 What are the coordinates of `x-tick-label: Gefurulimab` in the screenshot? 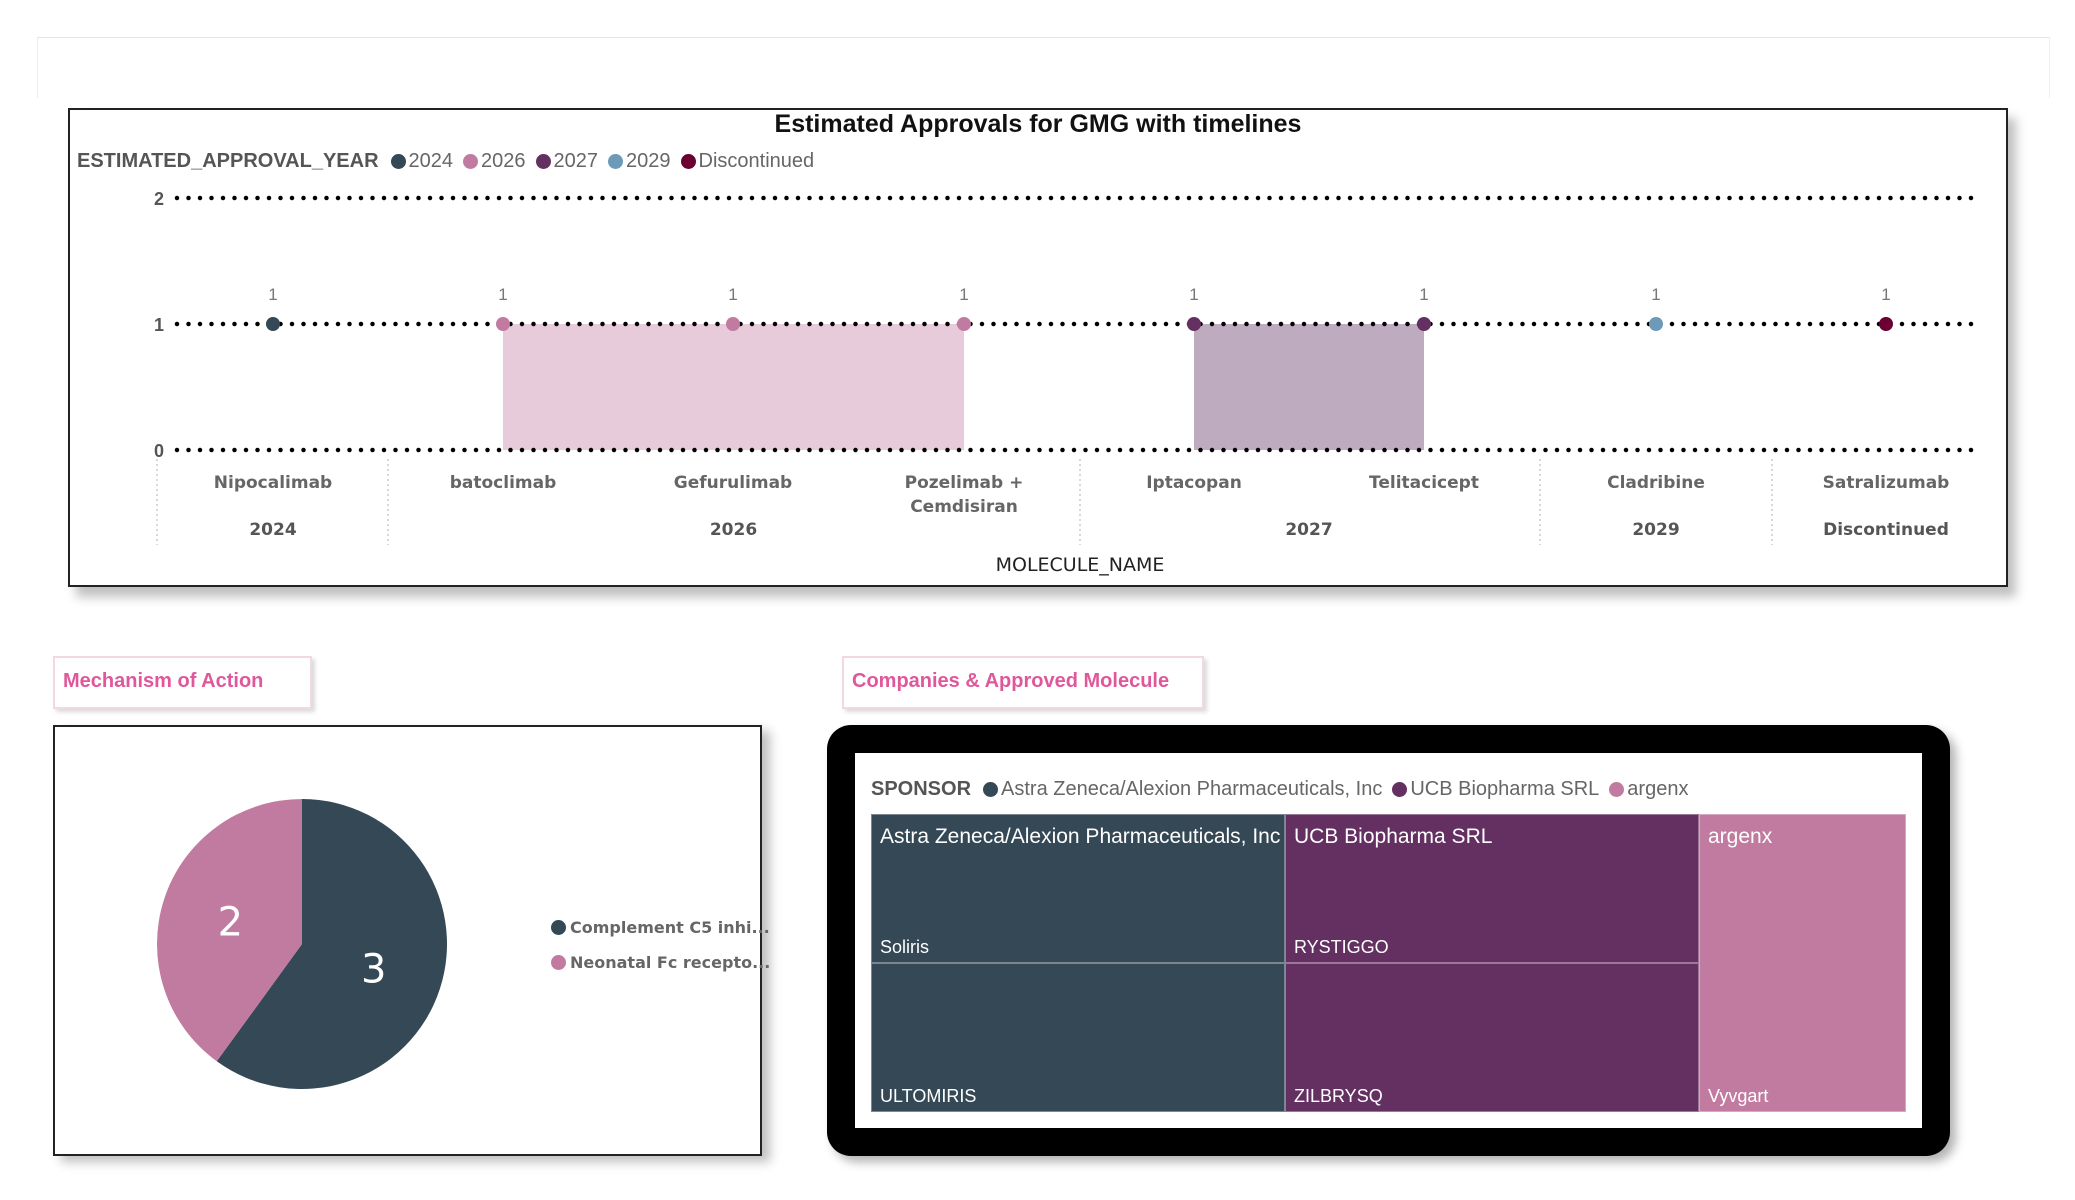 It's located at (733, 483).